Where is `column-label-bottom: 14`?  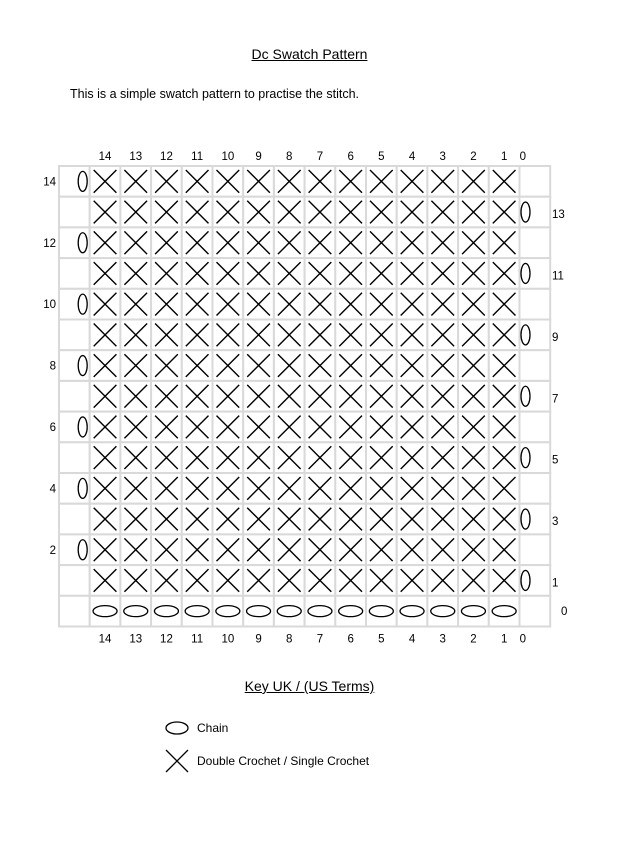 column-label-bottom: 14 is located at coordinates (105, 640).